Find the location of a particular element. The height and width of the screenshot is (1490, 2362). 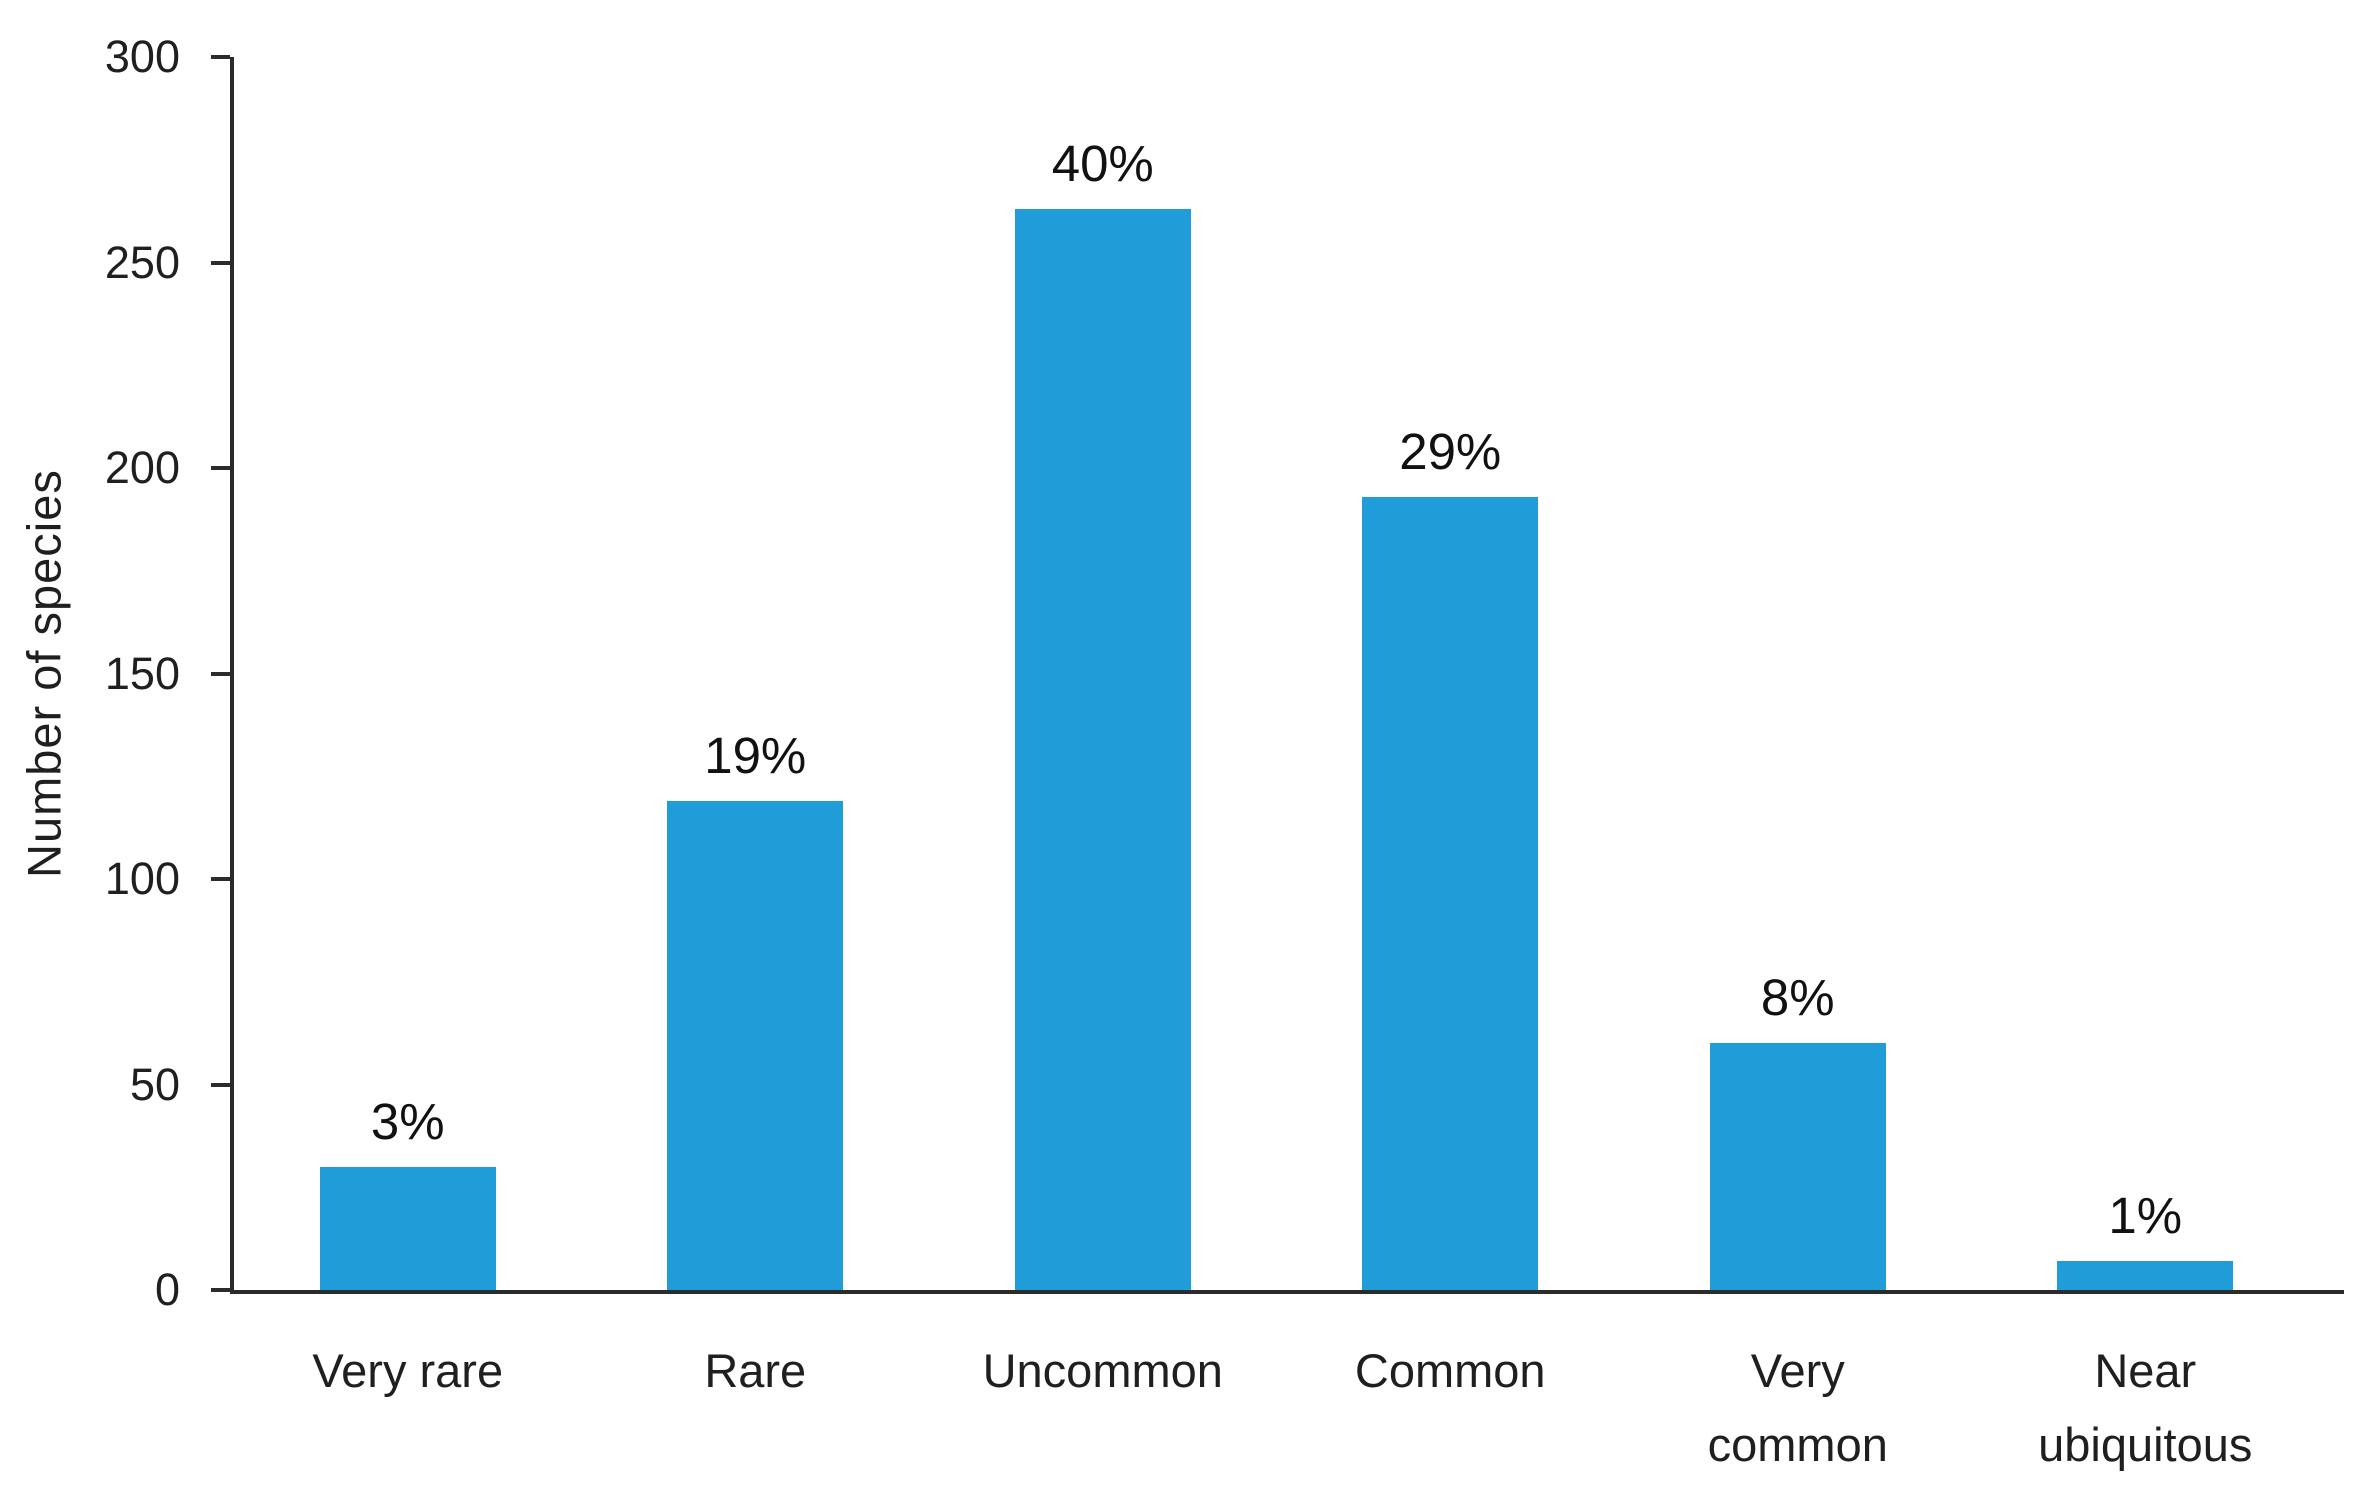

x-category-label: Uncommon is located at coordinates (1103, 1371).